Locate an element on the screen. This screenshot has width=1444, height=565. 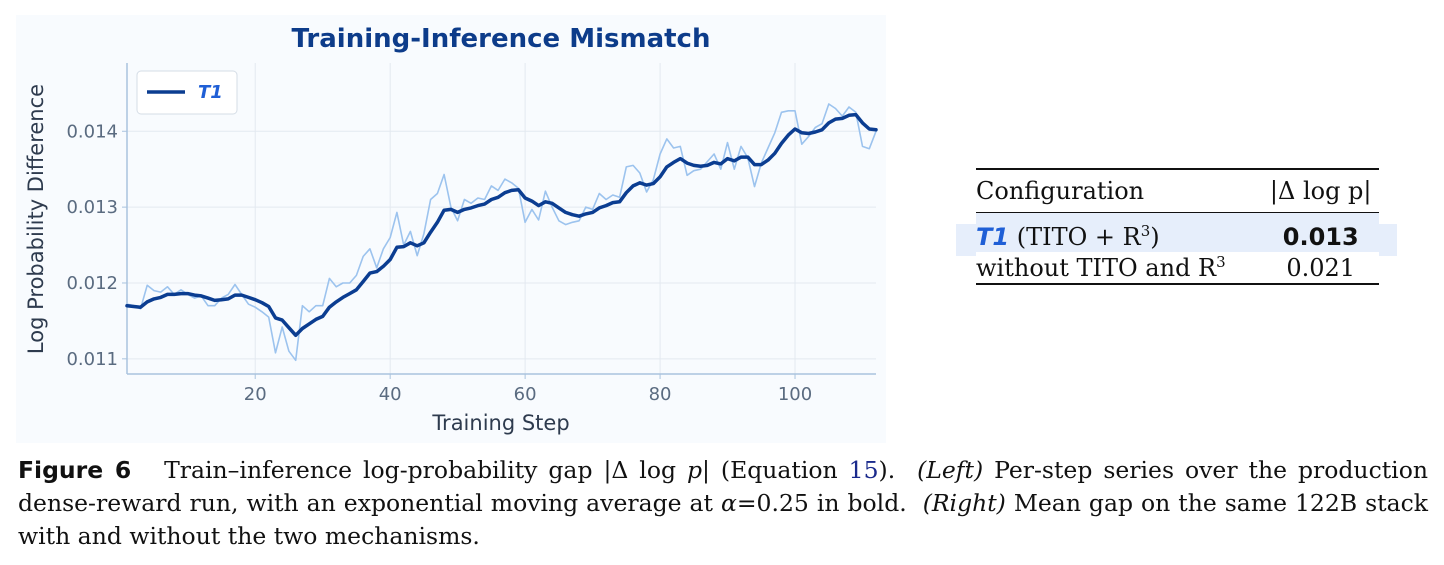
table-highlight-extension is located at coordinates (966, 240).